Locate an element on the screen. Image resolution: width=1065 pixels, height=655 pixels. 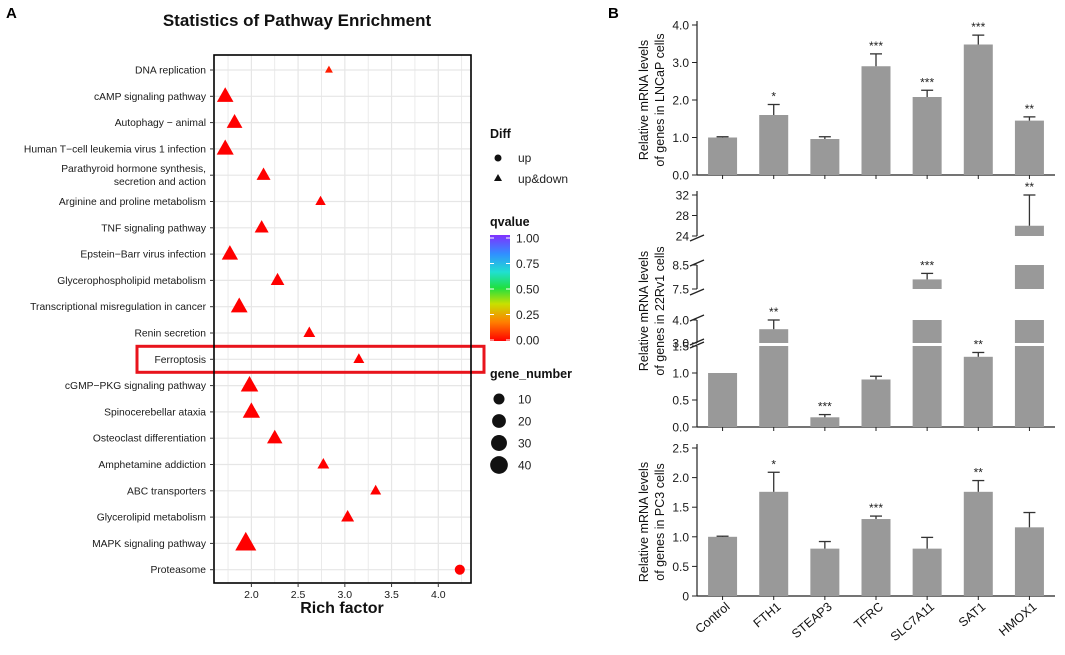
legend-up-marker is located at coordinates (498, 158).